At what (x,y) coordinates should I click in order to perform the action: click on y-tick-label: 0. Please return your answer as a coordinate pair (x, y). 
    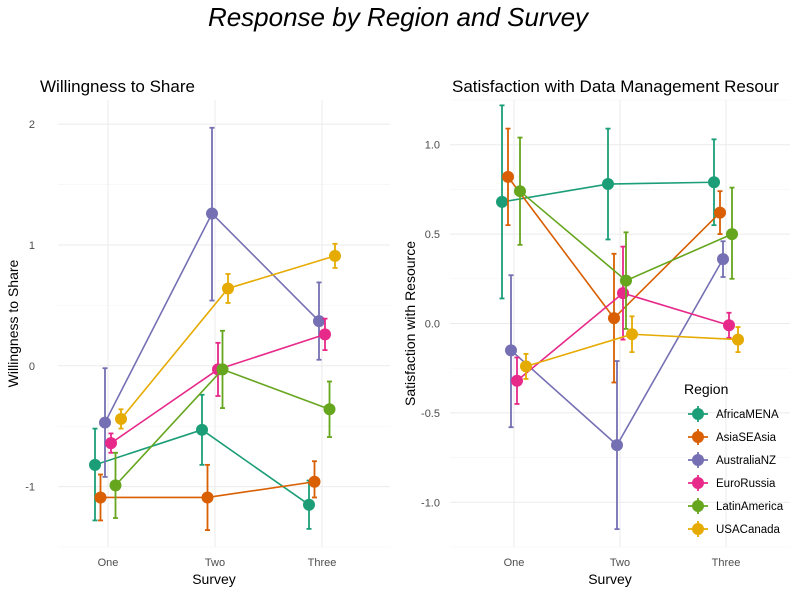
    Looking at the image, I should click on (32, 367).